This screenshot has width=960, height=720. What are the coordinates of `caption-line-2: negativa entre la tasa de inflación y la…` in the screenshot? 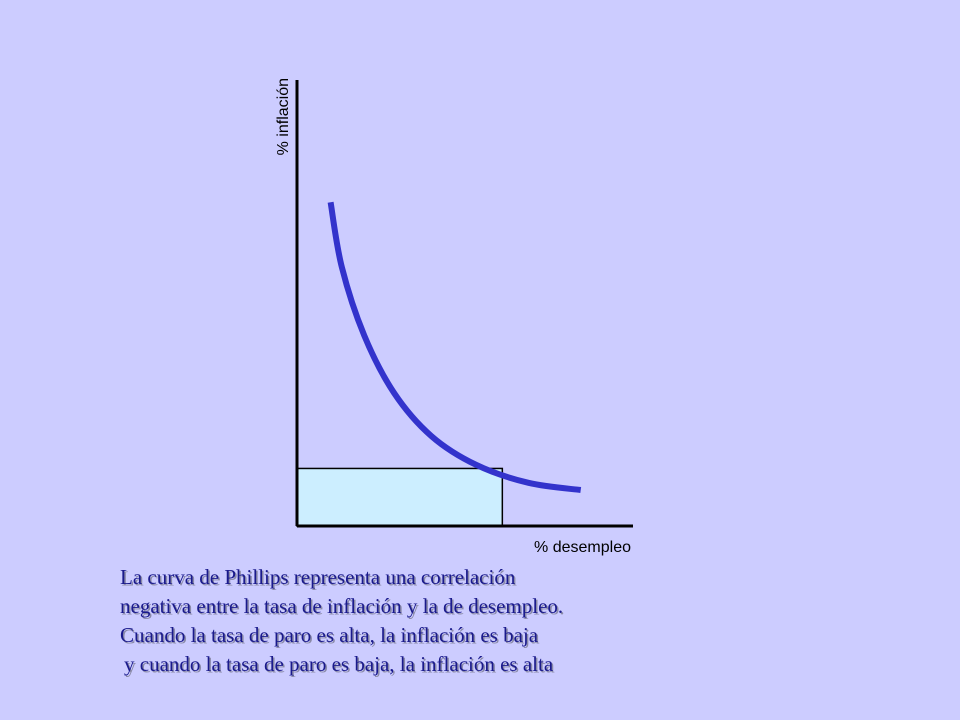 It's located at (342, 606).